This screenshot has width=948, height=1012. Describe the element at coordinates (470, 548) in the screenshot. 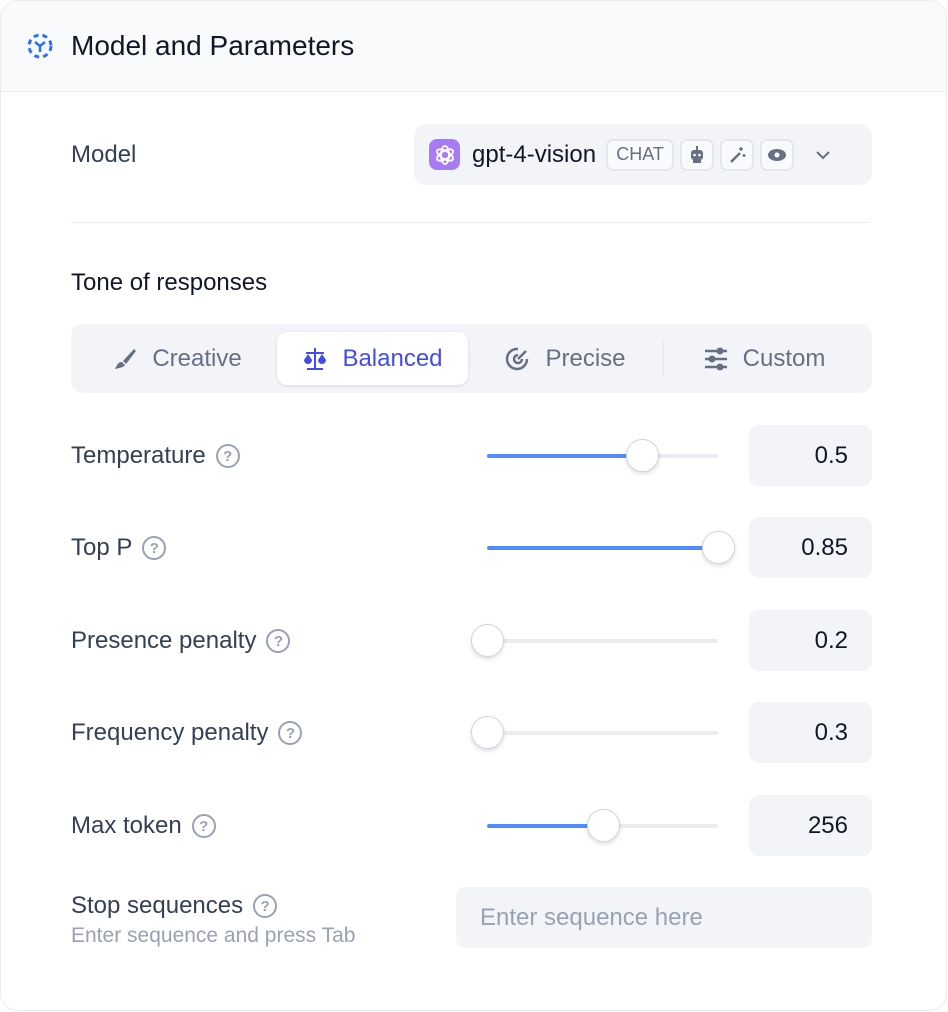

I see `param-row: Top P?` at that location.